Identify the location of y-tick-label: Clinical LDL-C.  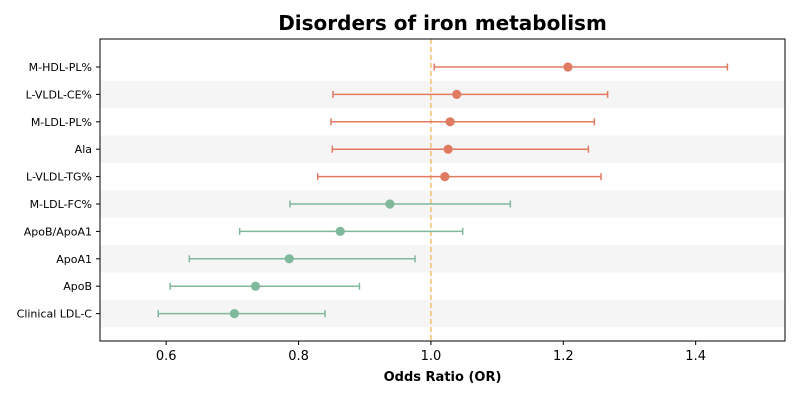
(55, 314).